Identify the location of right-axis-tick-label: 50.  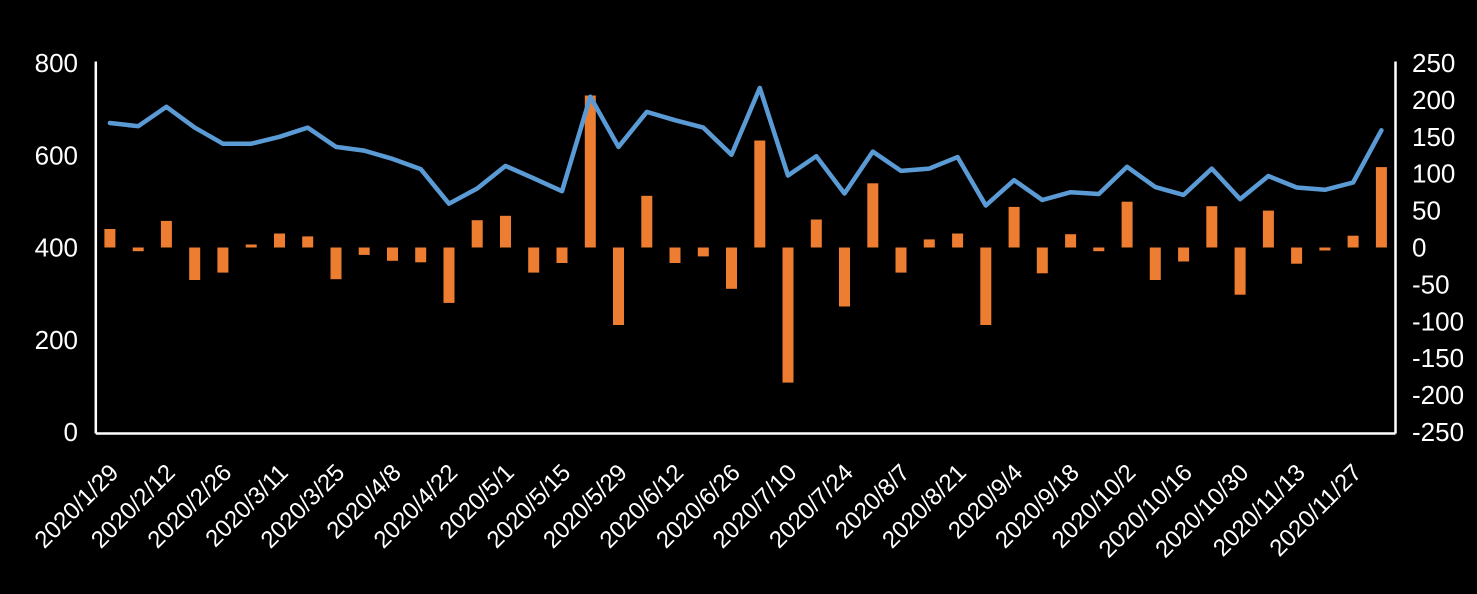
(1426, 211).